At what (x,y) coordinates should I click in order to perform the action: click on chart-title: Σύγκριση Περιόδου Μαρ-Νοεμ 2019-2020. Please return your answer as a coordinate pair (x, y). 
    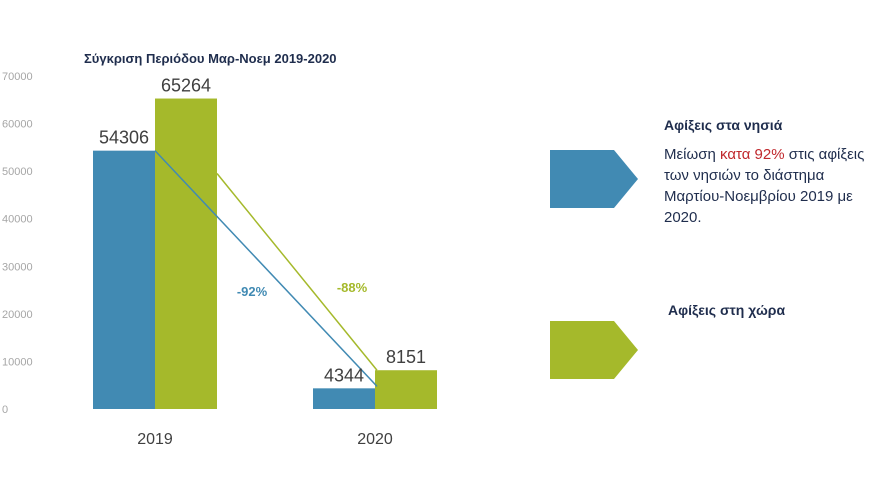
    Looking at the image, I should click on (210, 58).